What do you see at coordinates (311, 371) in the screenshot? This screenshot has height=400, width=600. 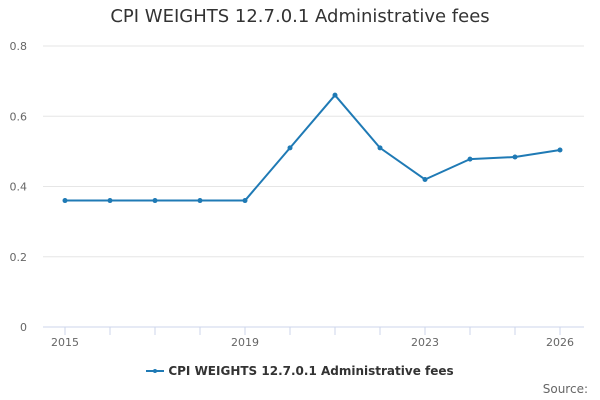 I see `legend-series-label: CPI WEIGHTS 12.7.0.1 Administrative fees` at bounding box center [311, 371].